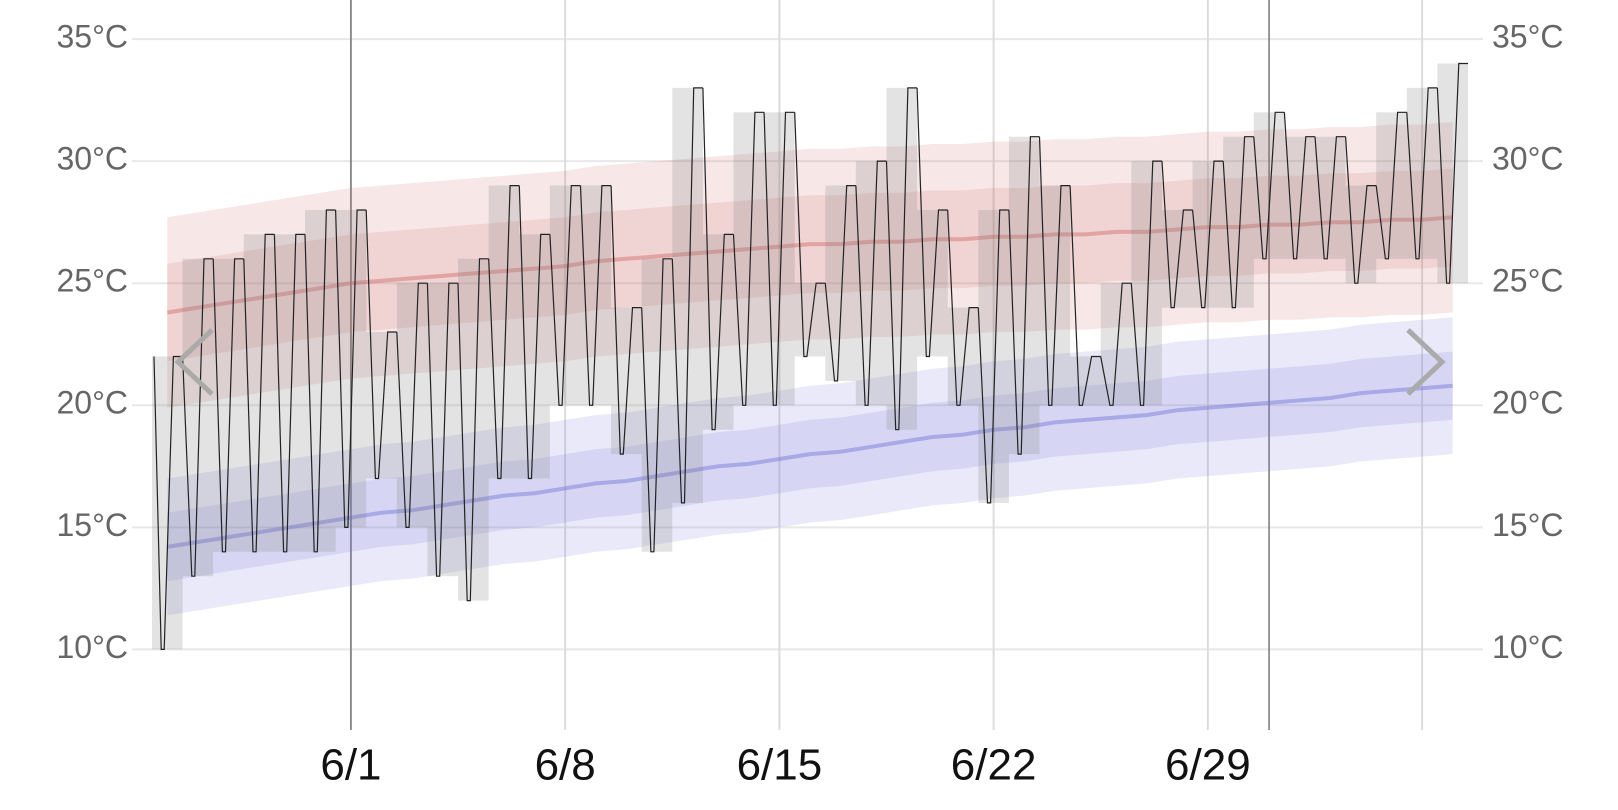 The image size is (1618, 810). What do you see at coordinates (1528, 159) in the screenshot?
I see `y-tick-label-right: 30°C` at bounding box center [1528, 159].